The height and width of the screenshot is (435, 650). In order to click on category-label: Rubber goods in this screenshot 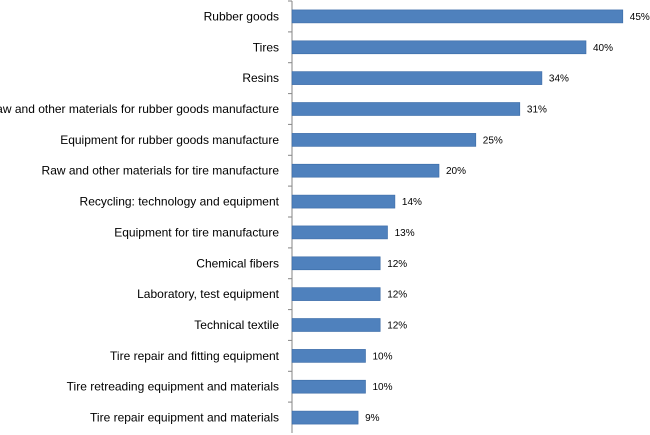, I will do `click(241, 16)`.